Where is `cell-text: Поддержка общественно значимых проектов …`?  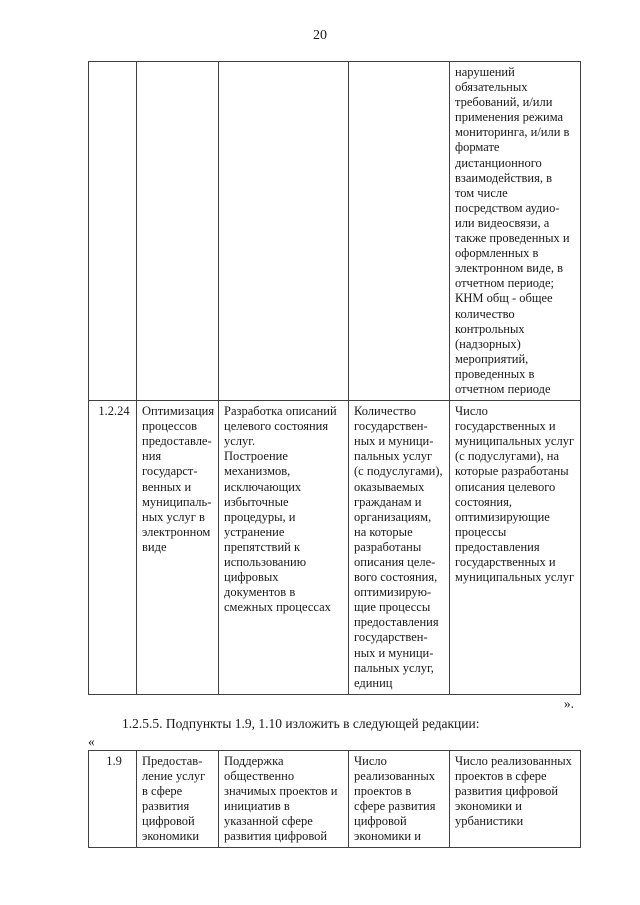
cell-text: Поддержка общественно значимых проектов … is located at coordinates (281, 798).